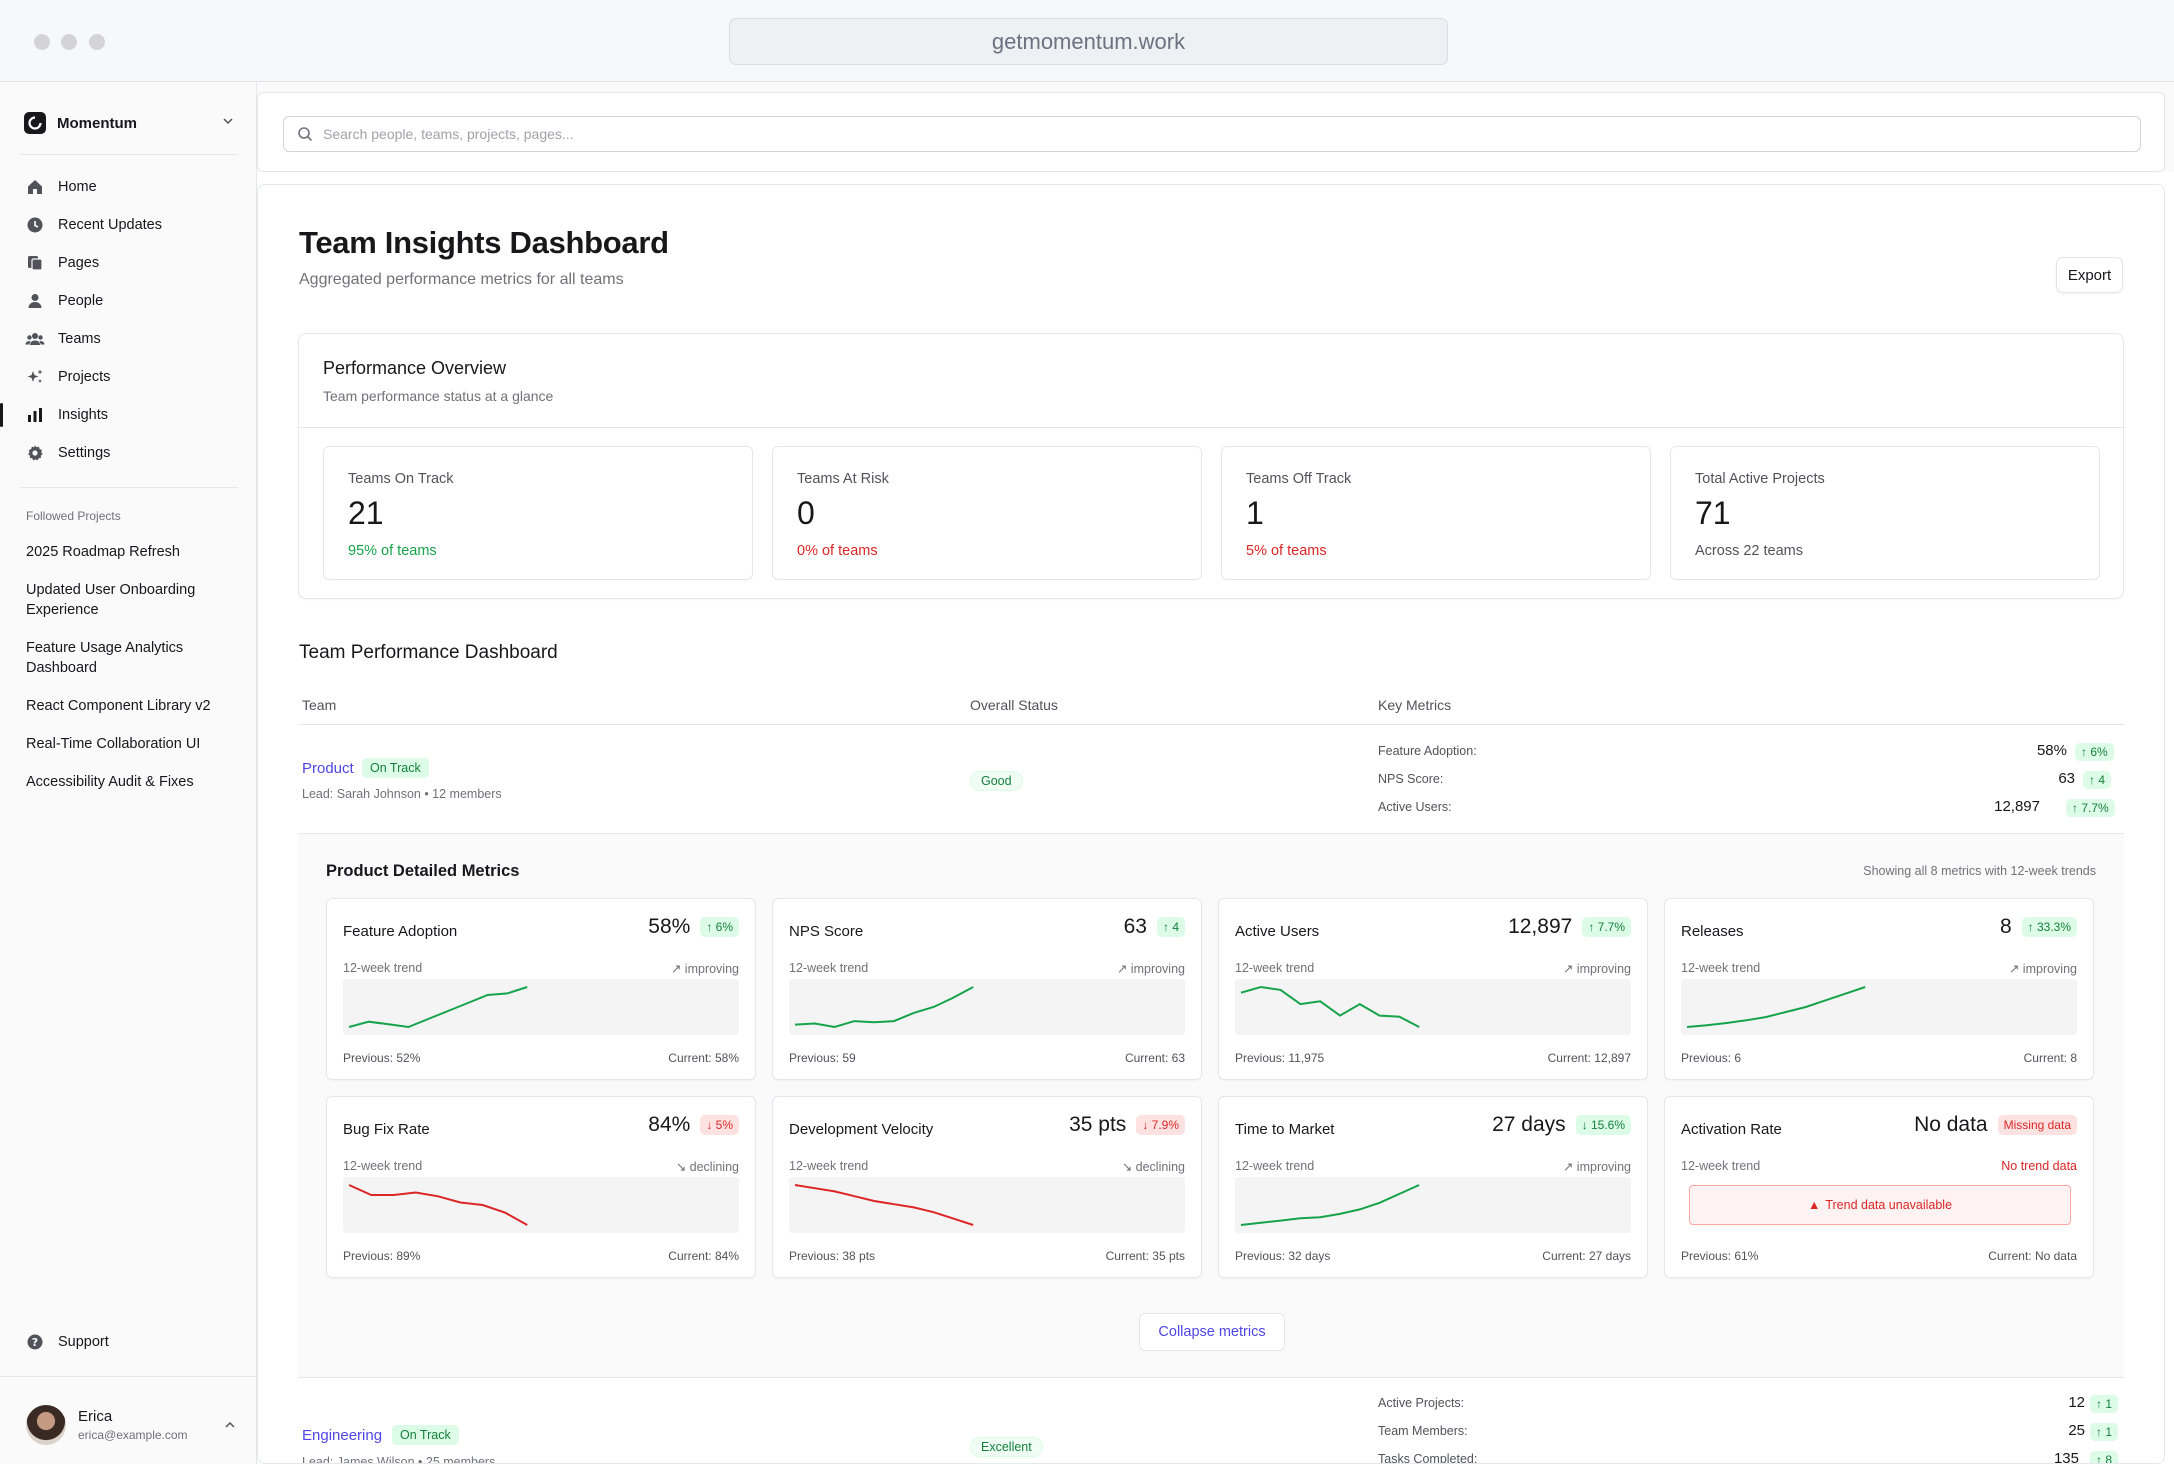  I want to click on metric-name: Releases, so click(1712, 931).